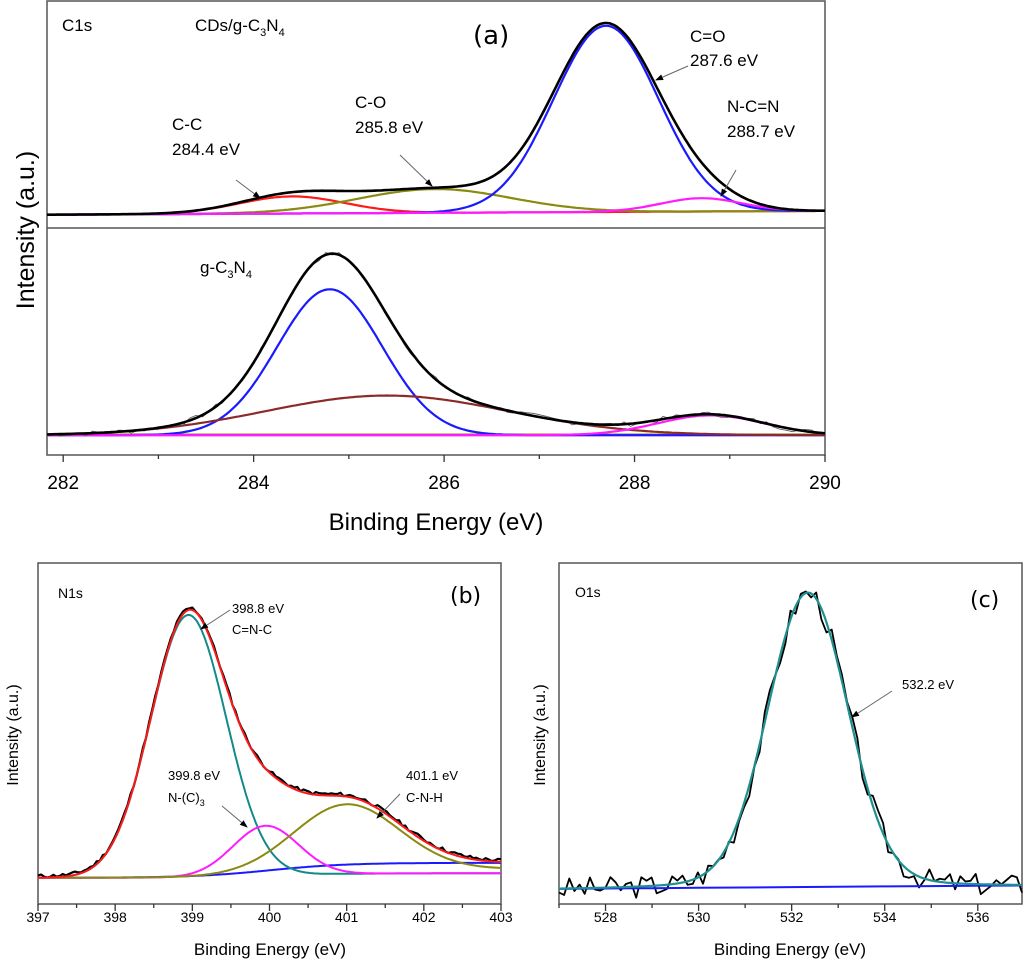 The width and height of the screenshot is (1024, 967). Describe the element at coordinates (761, 131) in the screenshot. I see `annotation-ncn-energy: 288.7 eV` at that location.